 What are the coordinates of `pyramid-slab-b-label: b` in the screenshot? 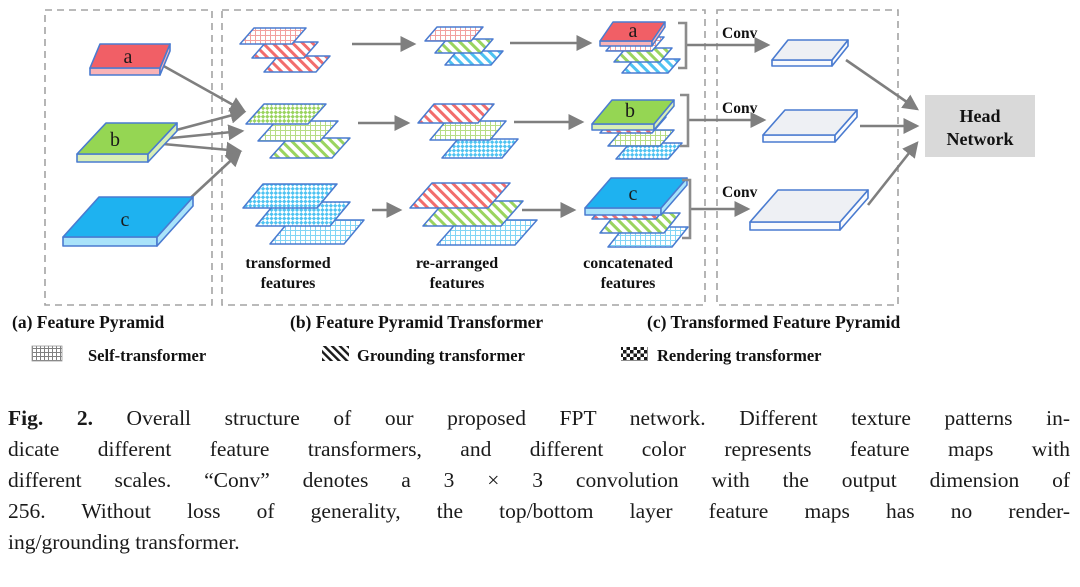 It's located at (115, 140).